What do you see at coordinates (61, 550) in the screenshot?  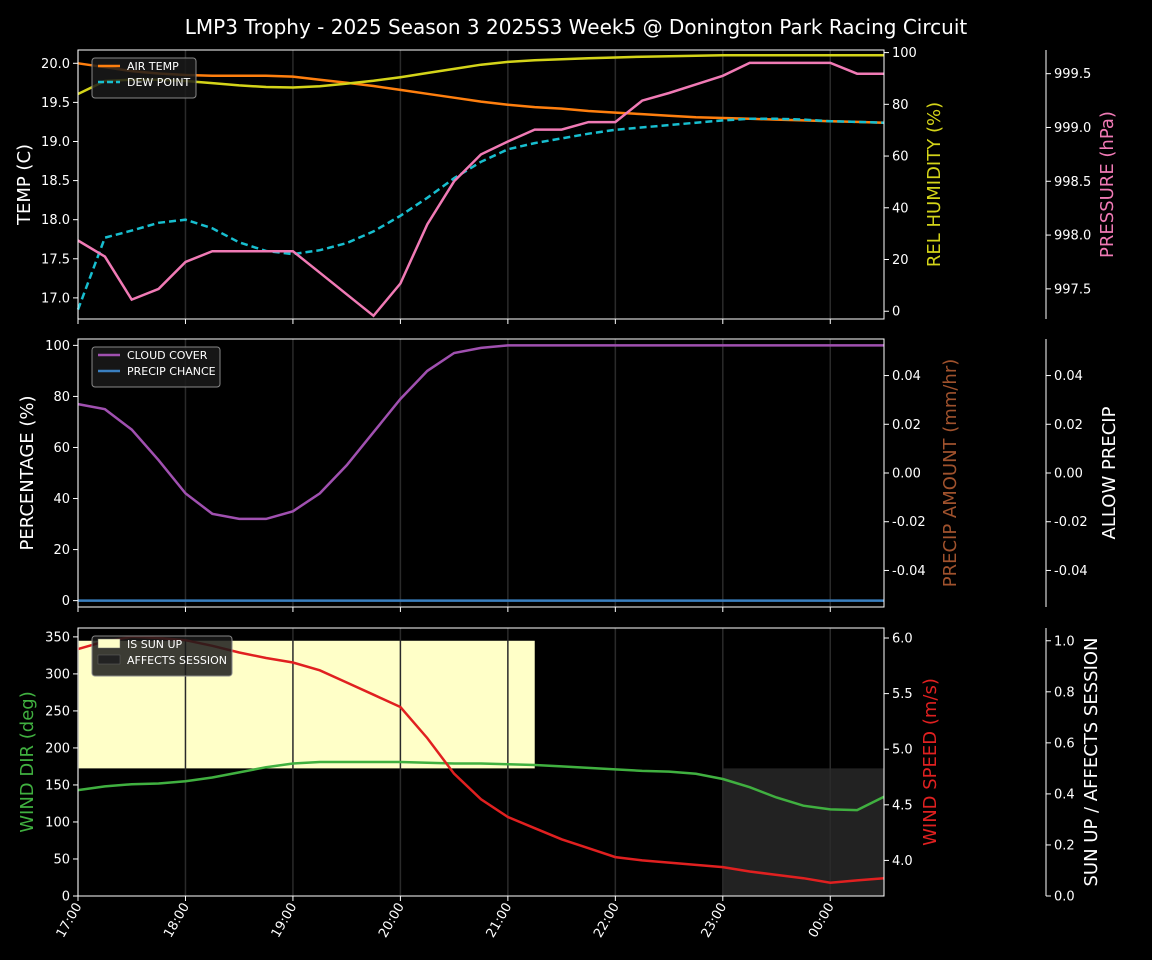 I see `percentage-axis-tick-label: 20` at bounding box center [61, 550].